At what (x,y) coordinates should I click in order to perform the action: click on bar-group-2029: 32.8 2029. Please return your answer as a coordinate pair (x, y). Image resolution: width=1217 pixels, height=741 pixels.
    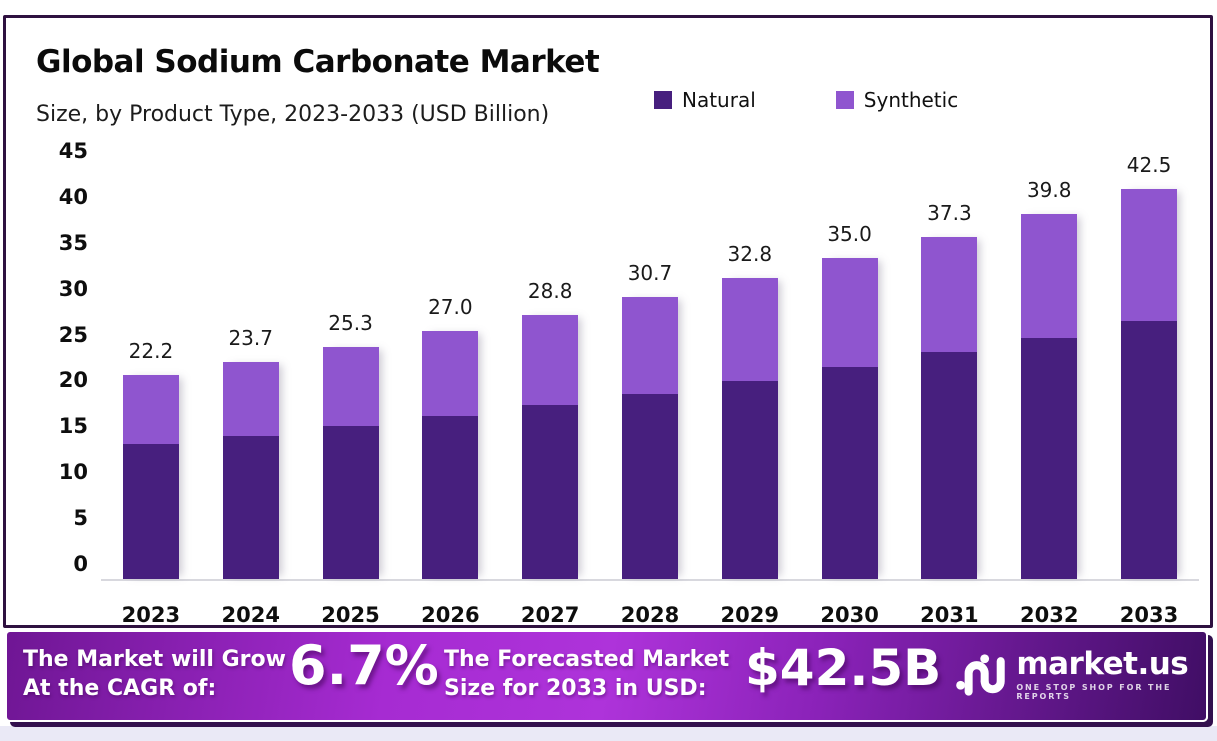
    Looking at the image, I should click on (750, 396).